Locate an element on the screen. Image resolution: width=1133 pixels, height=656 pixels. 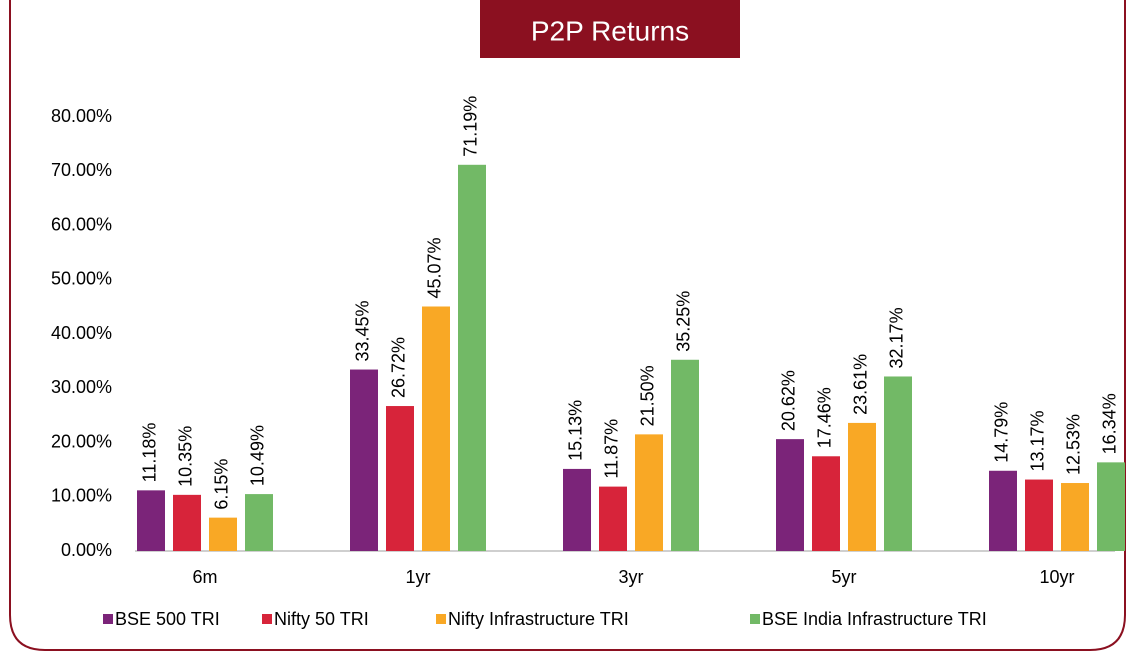
x-tick-label: 3yr is located at coordinates (630, 577).